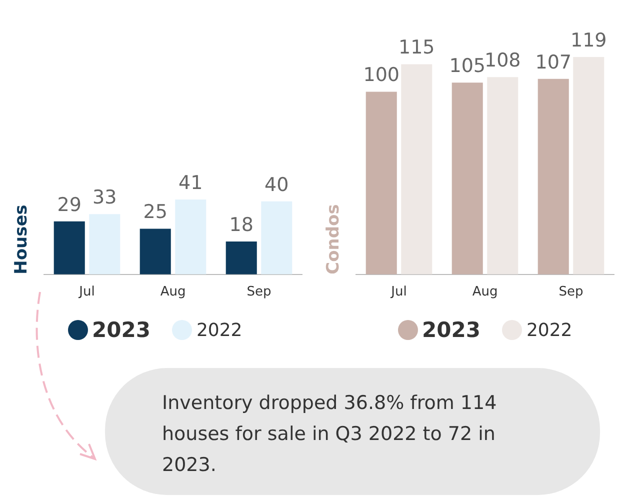 The height and width of the screenshot is (500, 622). What do you see at coordinates (330, 434) in the screenshot?
I see `text: Inventory dropped 36.8% from 114 houses for sale in Q3 2022 to 72 in 2023.` at bounding box center [330, 434].